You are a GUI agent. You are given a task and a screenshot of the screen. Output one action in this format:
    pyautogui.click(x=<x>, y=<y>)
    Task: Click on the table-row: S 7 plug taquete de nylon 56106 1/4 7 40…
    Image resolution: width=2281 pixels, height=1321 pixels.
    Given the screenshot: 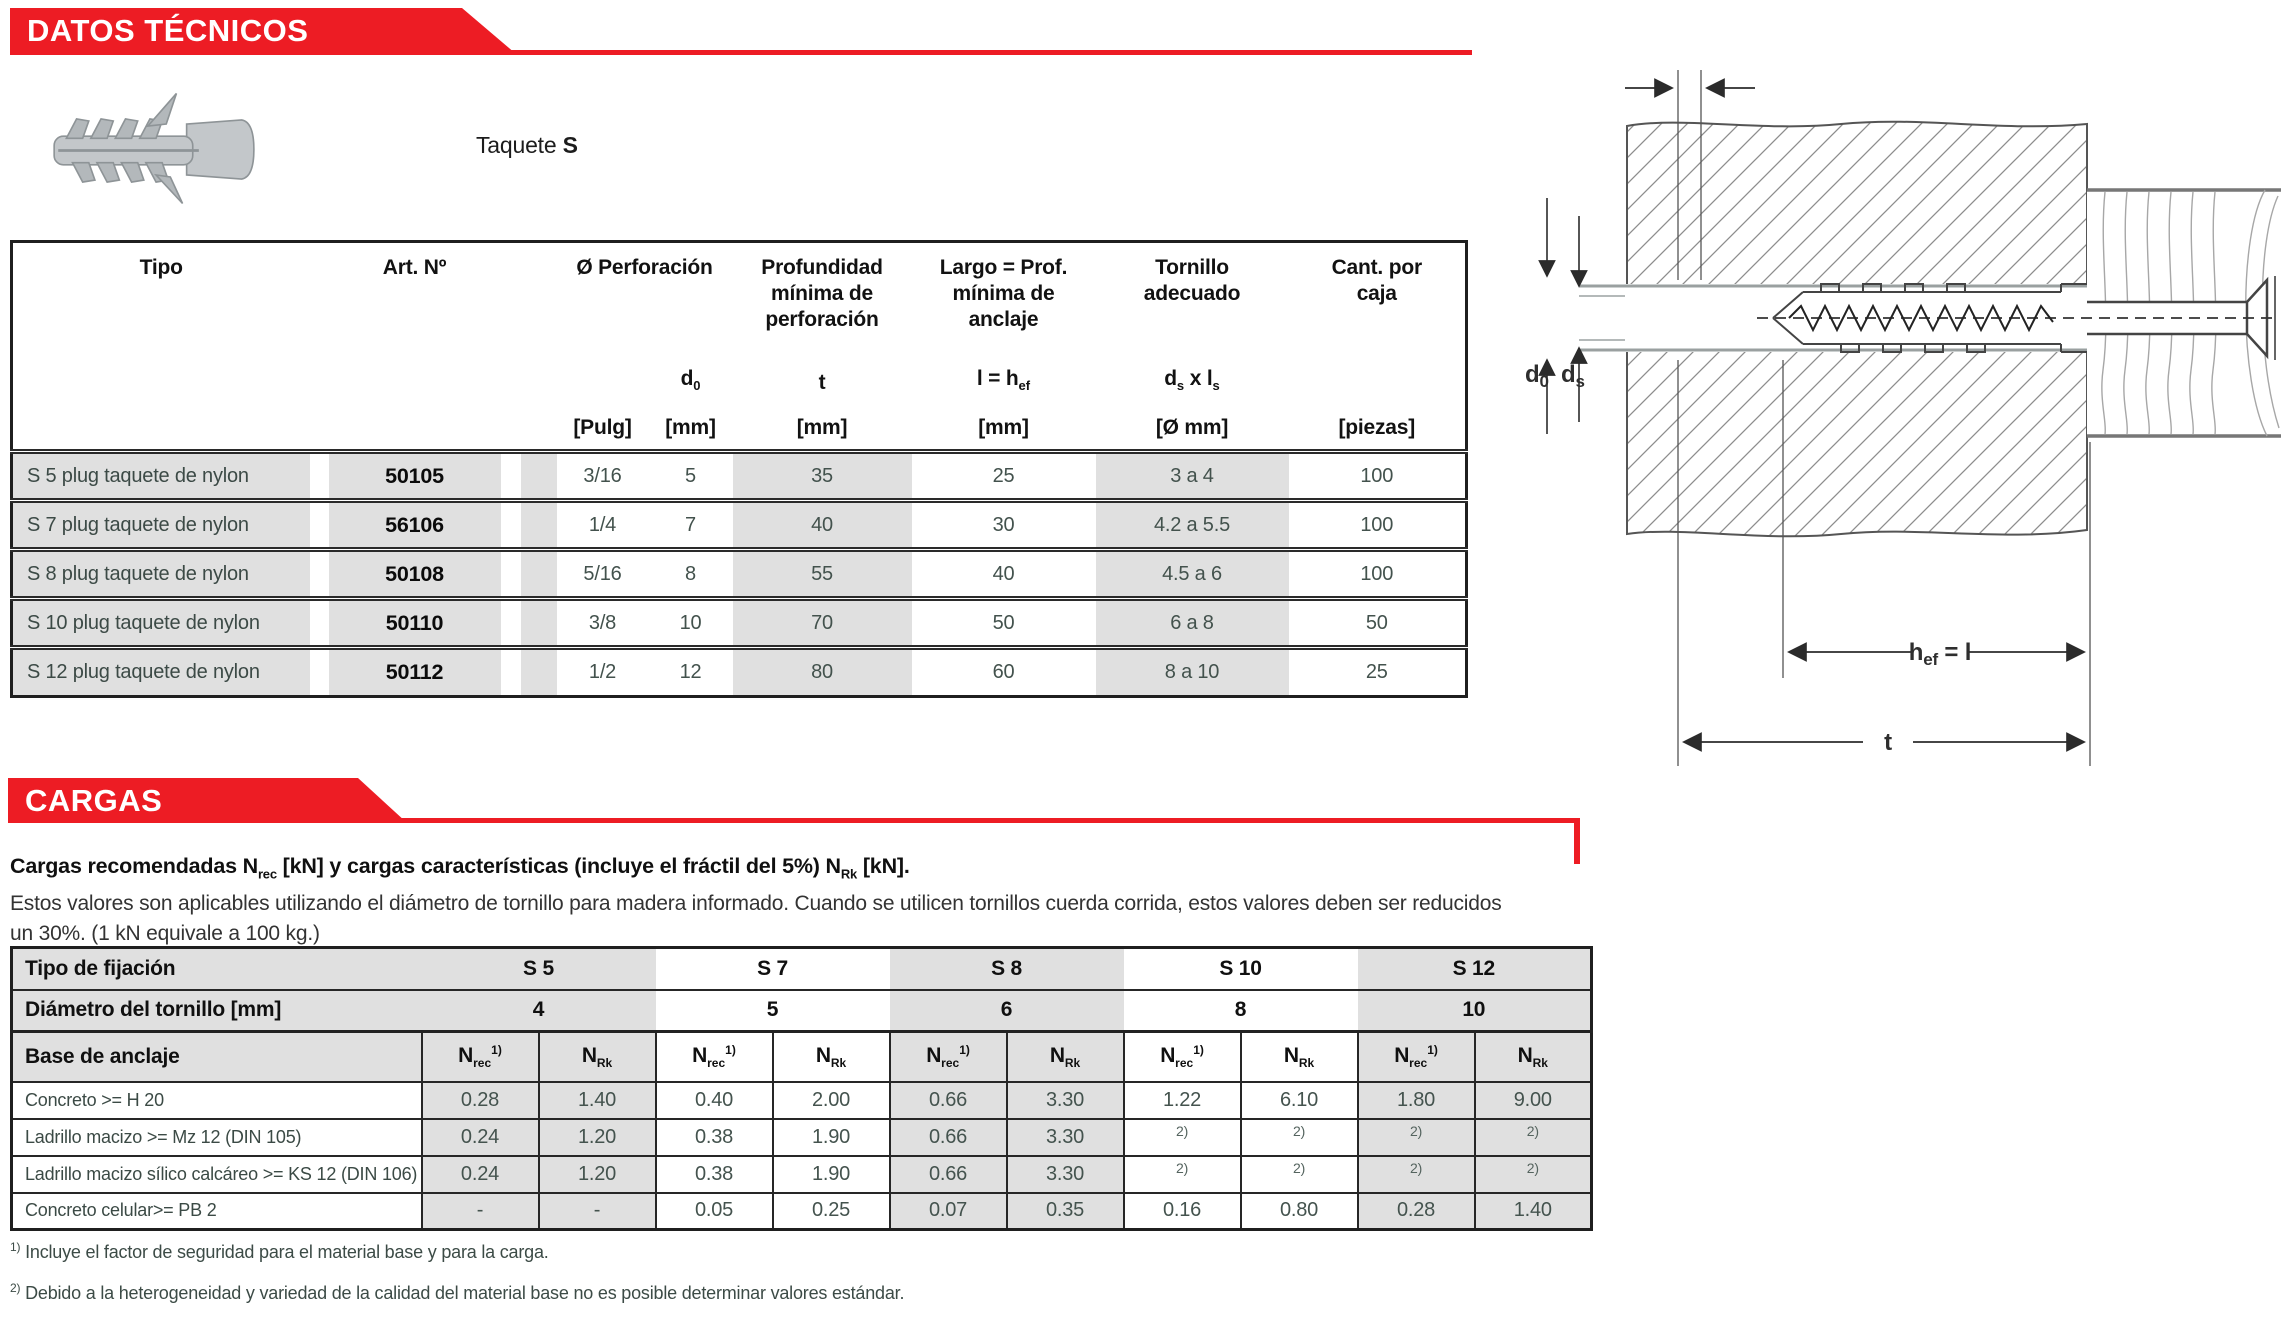 What is the action you would take?
    pyautogui.click(x=739, y=524)
    